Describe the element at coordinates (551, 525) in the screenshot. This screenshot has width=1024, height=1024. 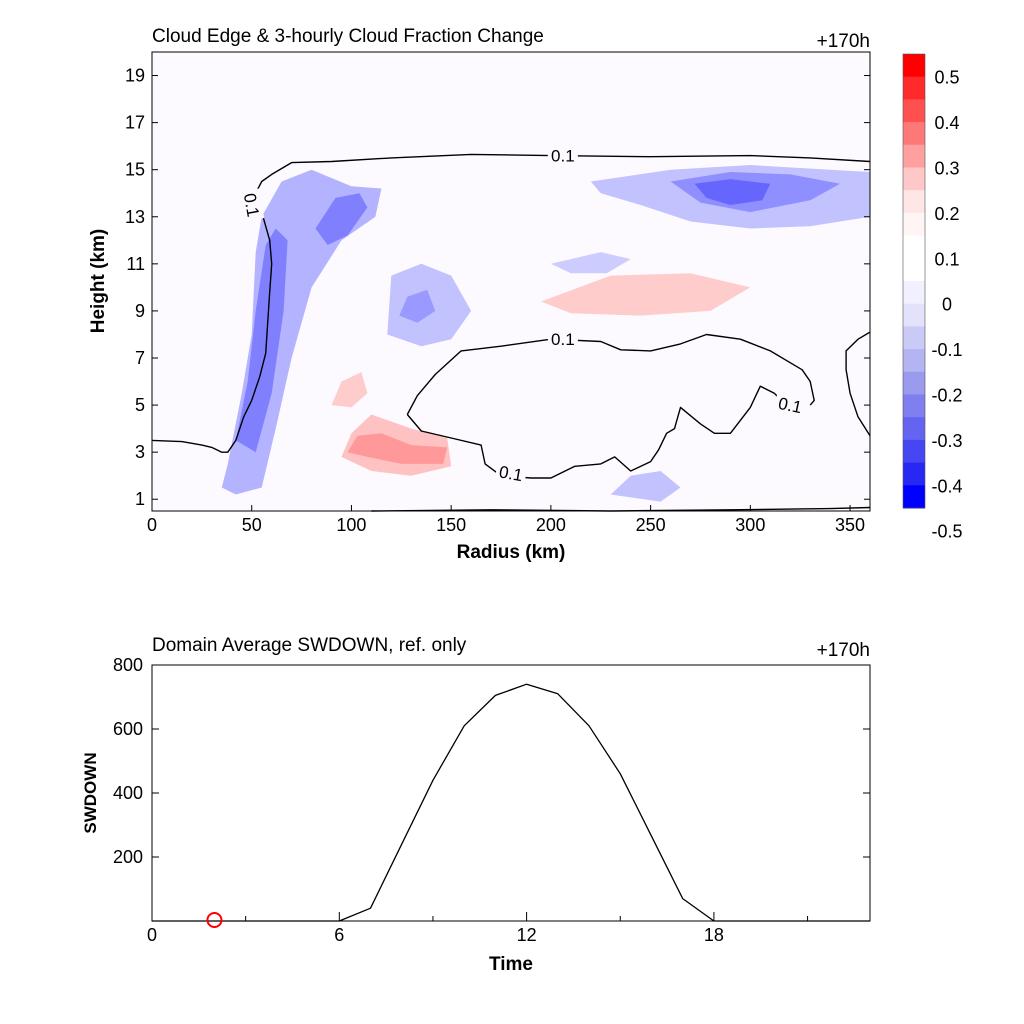
I see `cloud-x-tick-label-200: 200` at that location.